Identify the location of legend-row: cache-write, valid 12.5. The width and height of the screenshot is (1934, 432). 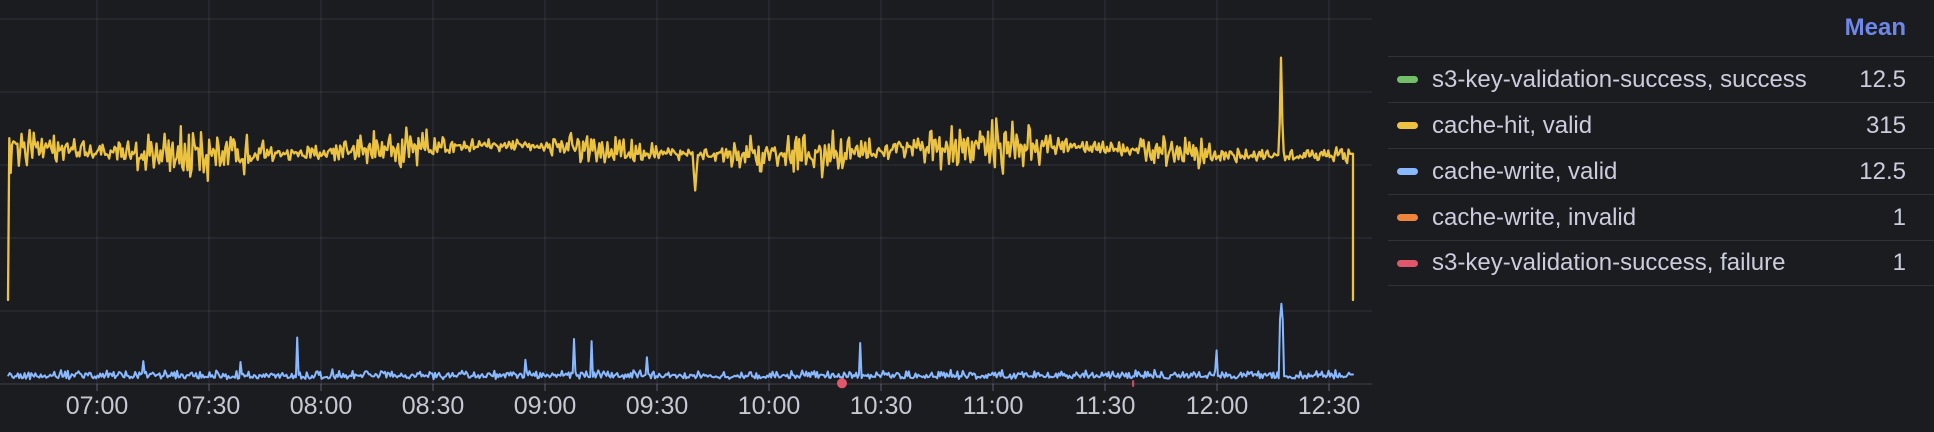
(1661, 171).